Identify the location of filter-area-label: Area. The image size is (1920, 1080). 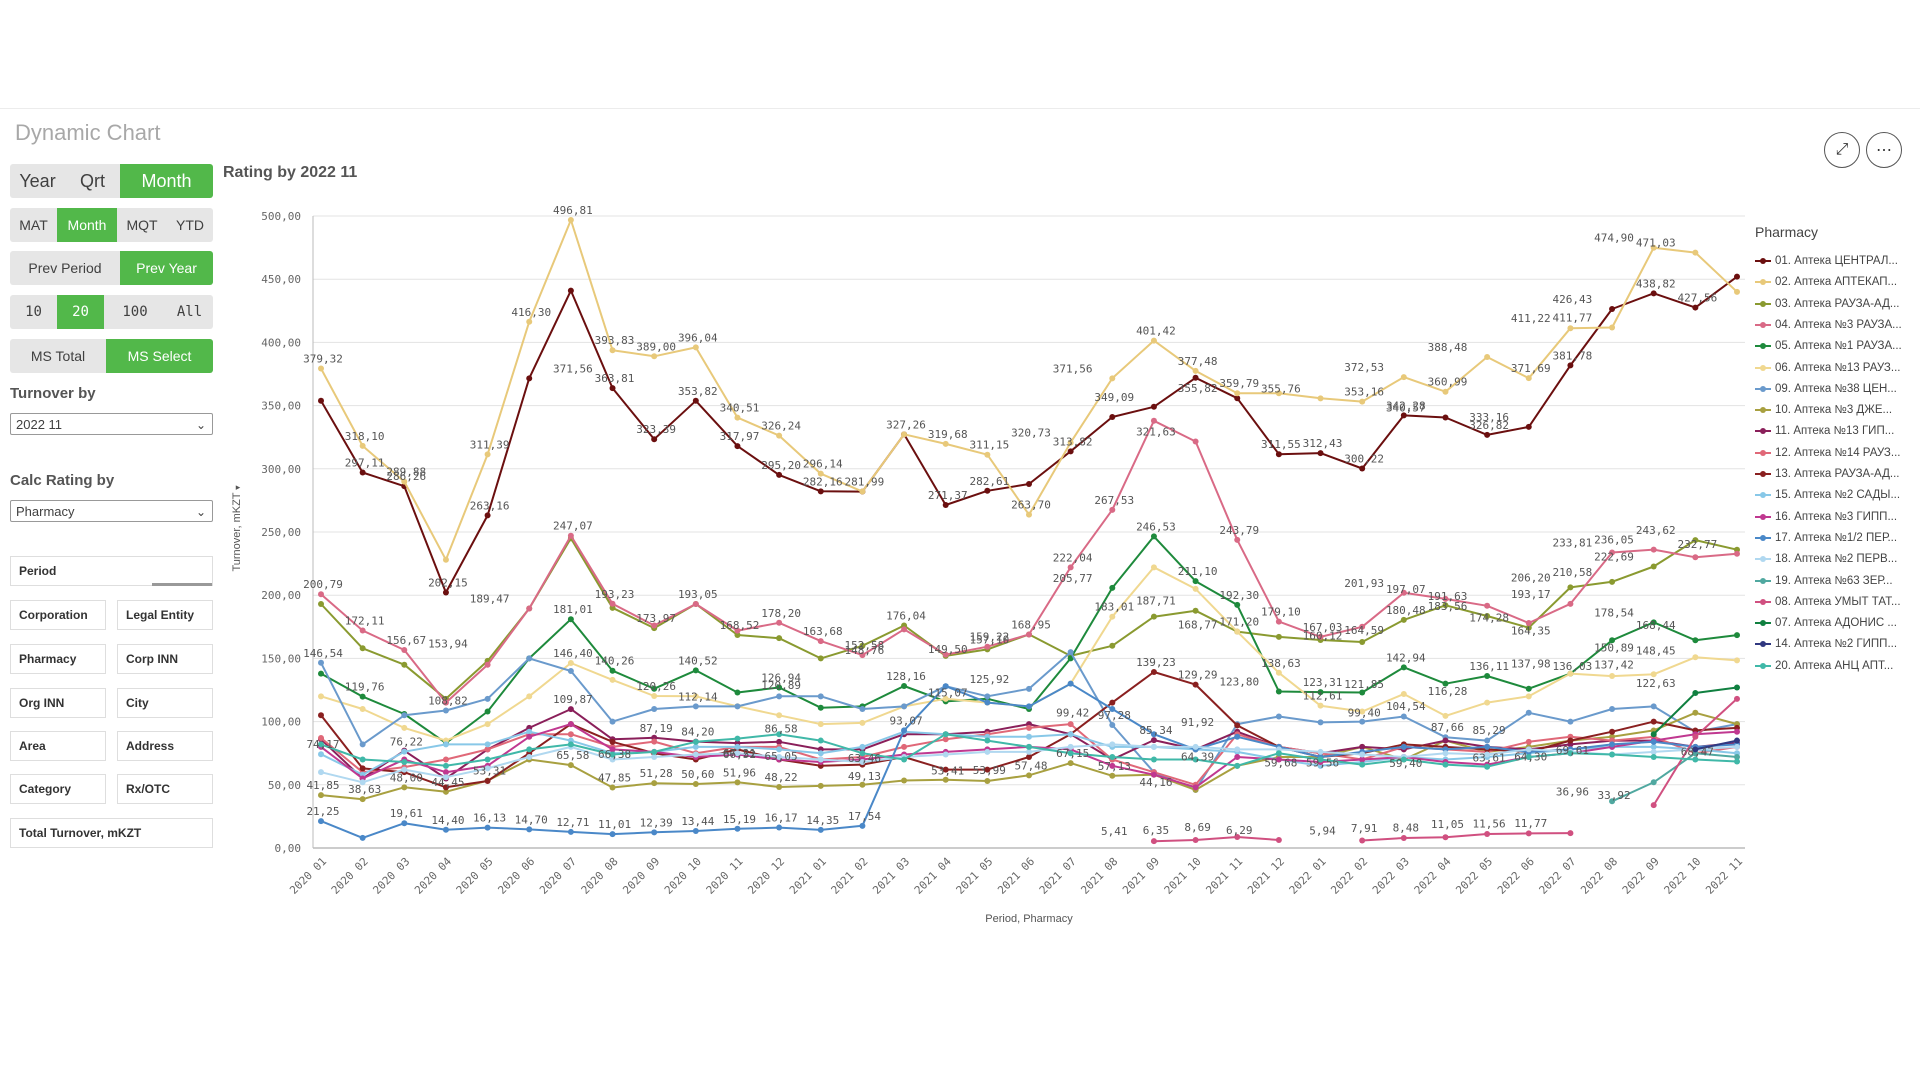
(32, 746).